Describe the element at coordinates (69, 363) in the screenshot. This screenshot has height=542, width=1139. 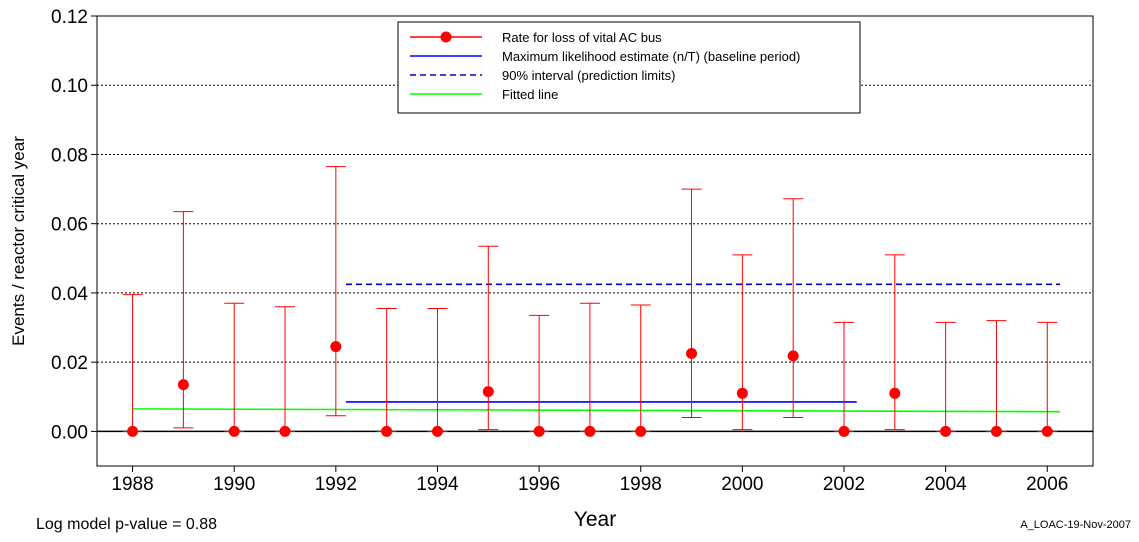
I see `y-tick-label: 0.02` at that location.